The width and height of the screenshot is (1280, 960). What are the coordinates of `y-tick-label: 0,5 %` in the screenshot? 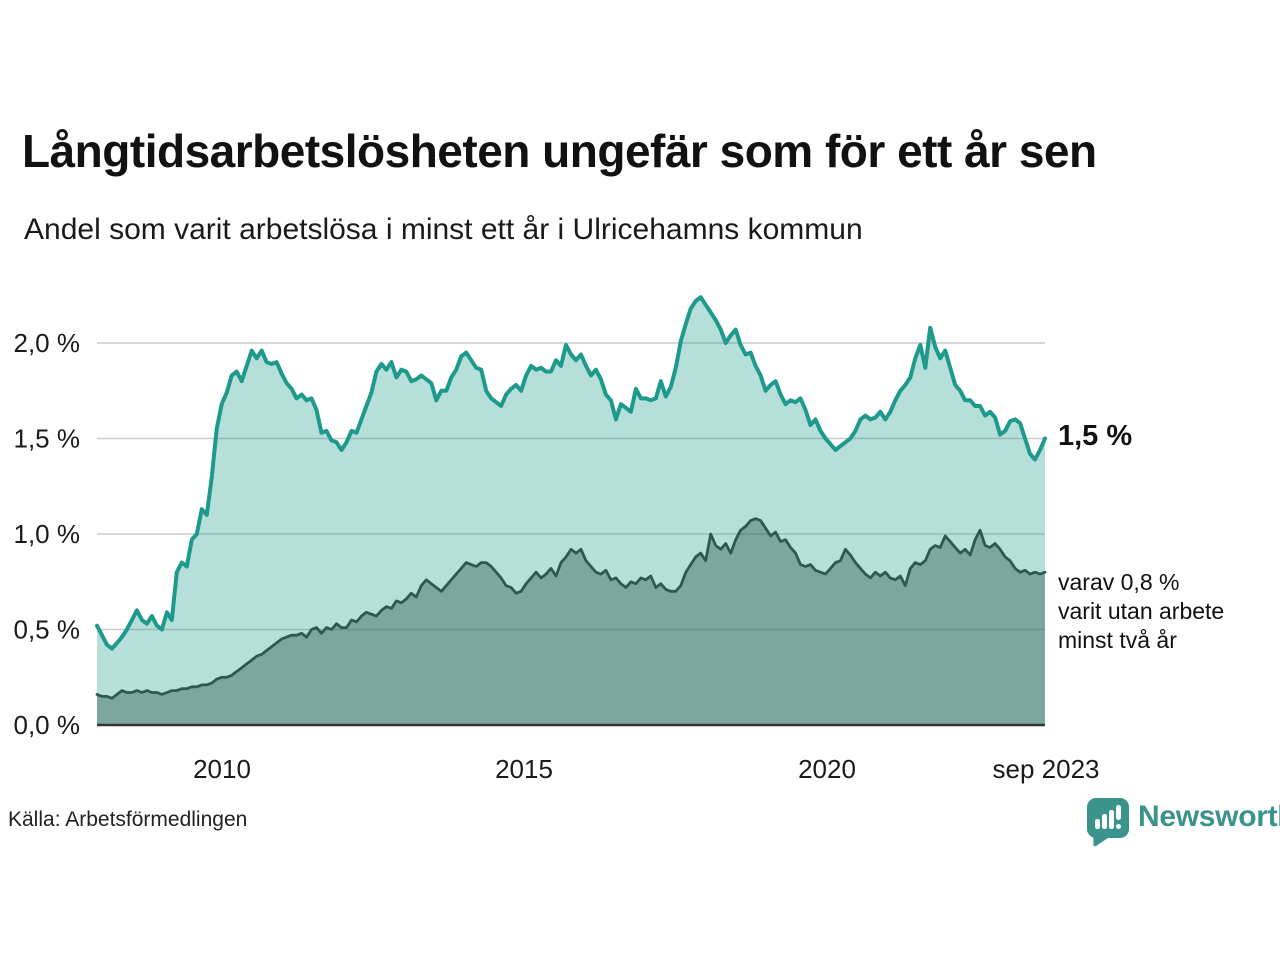 It's located at (47, 630).